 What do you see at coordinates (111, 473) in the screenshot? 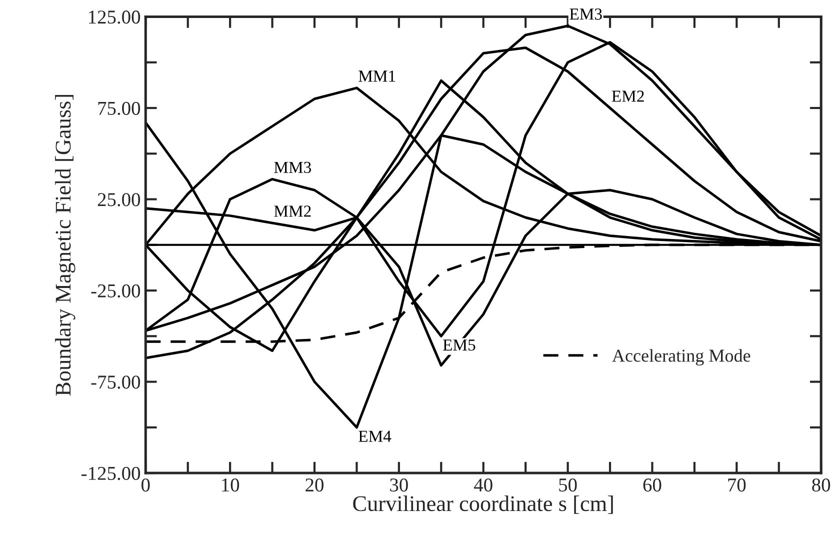
I see `y-tick-label: -125.00` at bounding box center [111, 473].